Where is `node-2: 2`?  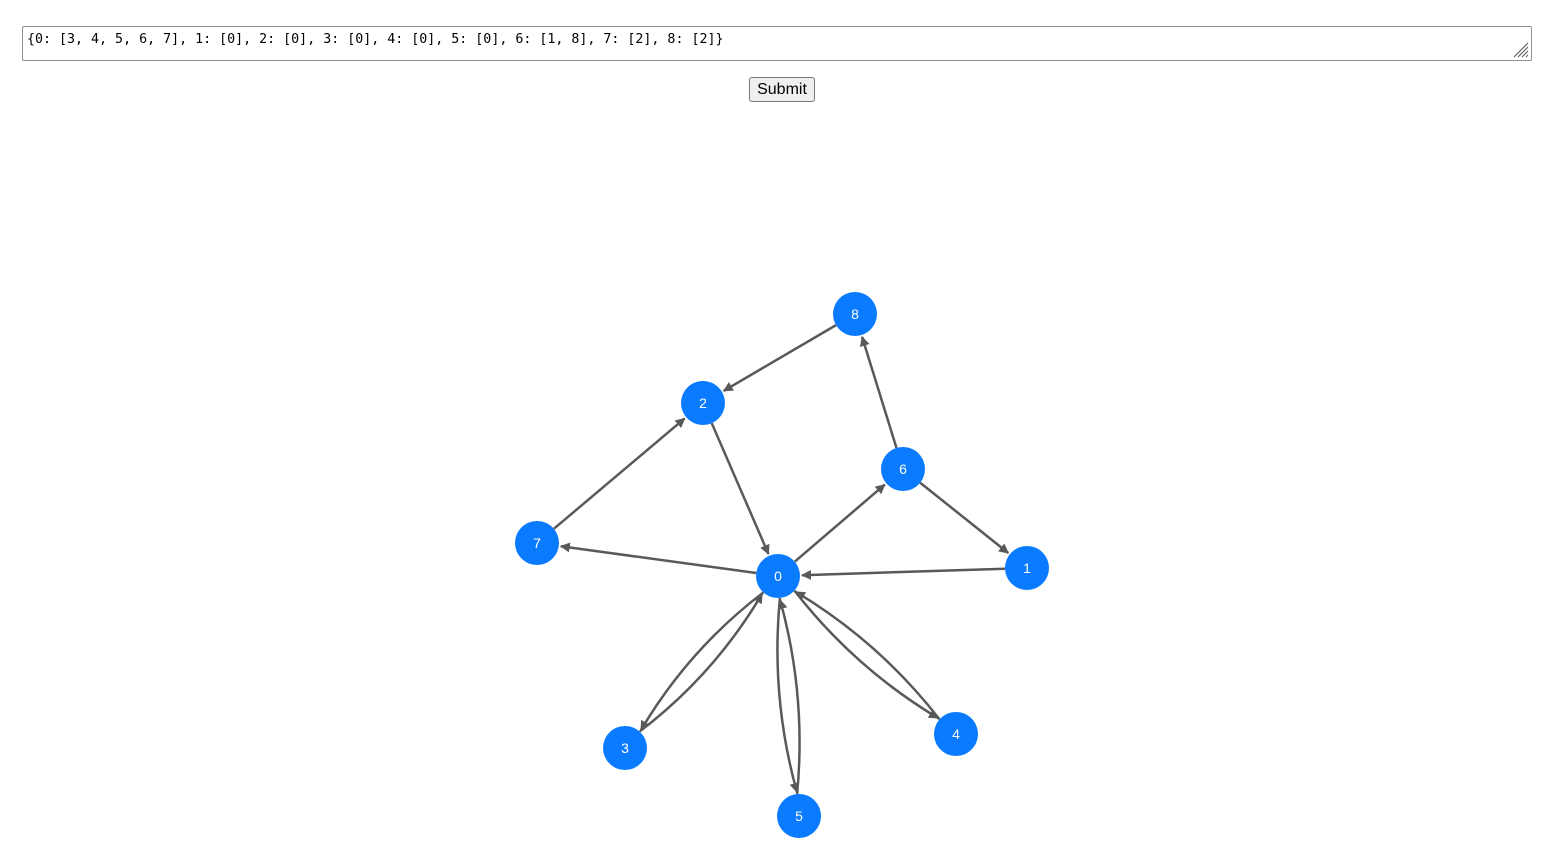
node-2: 2 is located at coordinates (703, 403).